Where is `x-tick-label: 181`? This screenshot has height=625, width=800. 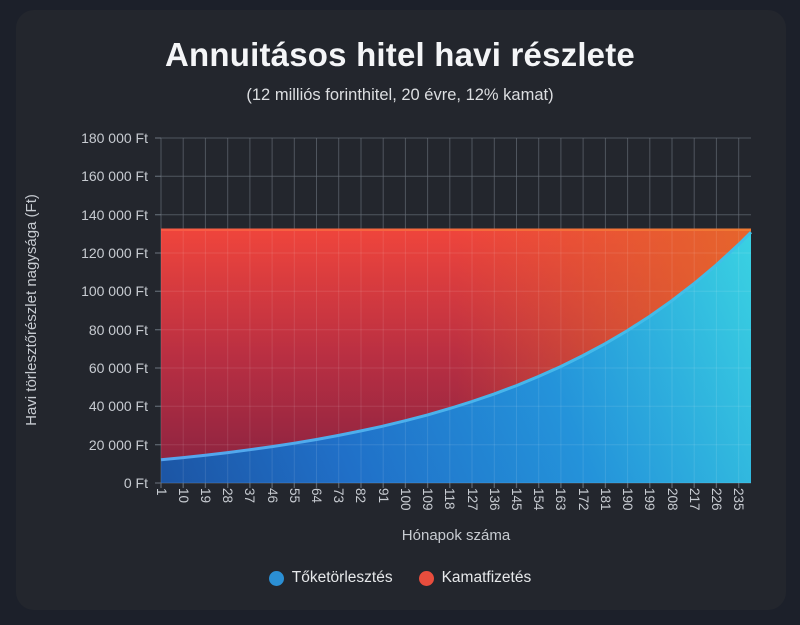
x-tick-label: 181 is located at coordinates (605, 499).